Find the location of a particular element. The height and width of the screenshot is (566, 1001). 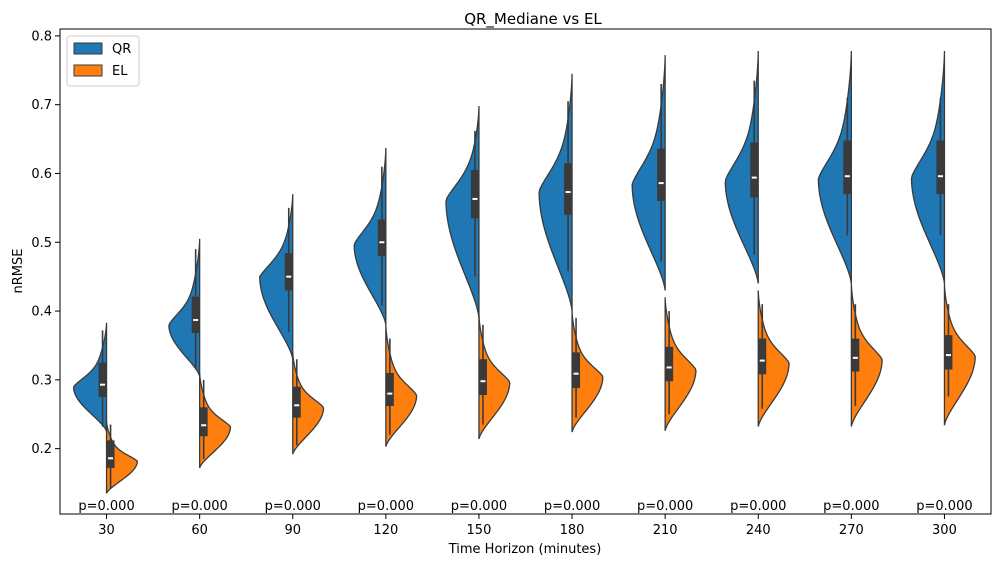

legend-label-el: EL is located at coordinates (120, 71).